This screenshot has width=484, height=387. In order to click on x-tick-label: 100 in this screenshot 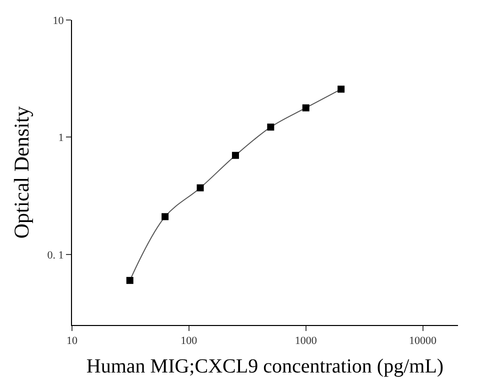, I will do `click(189, 341)`.